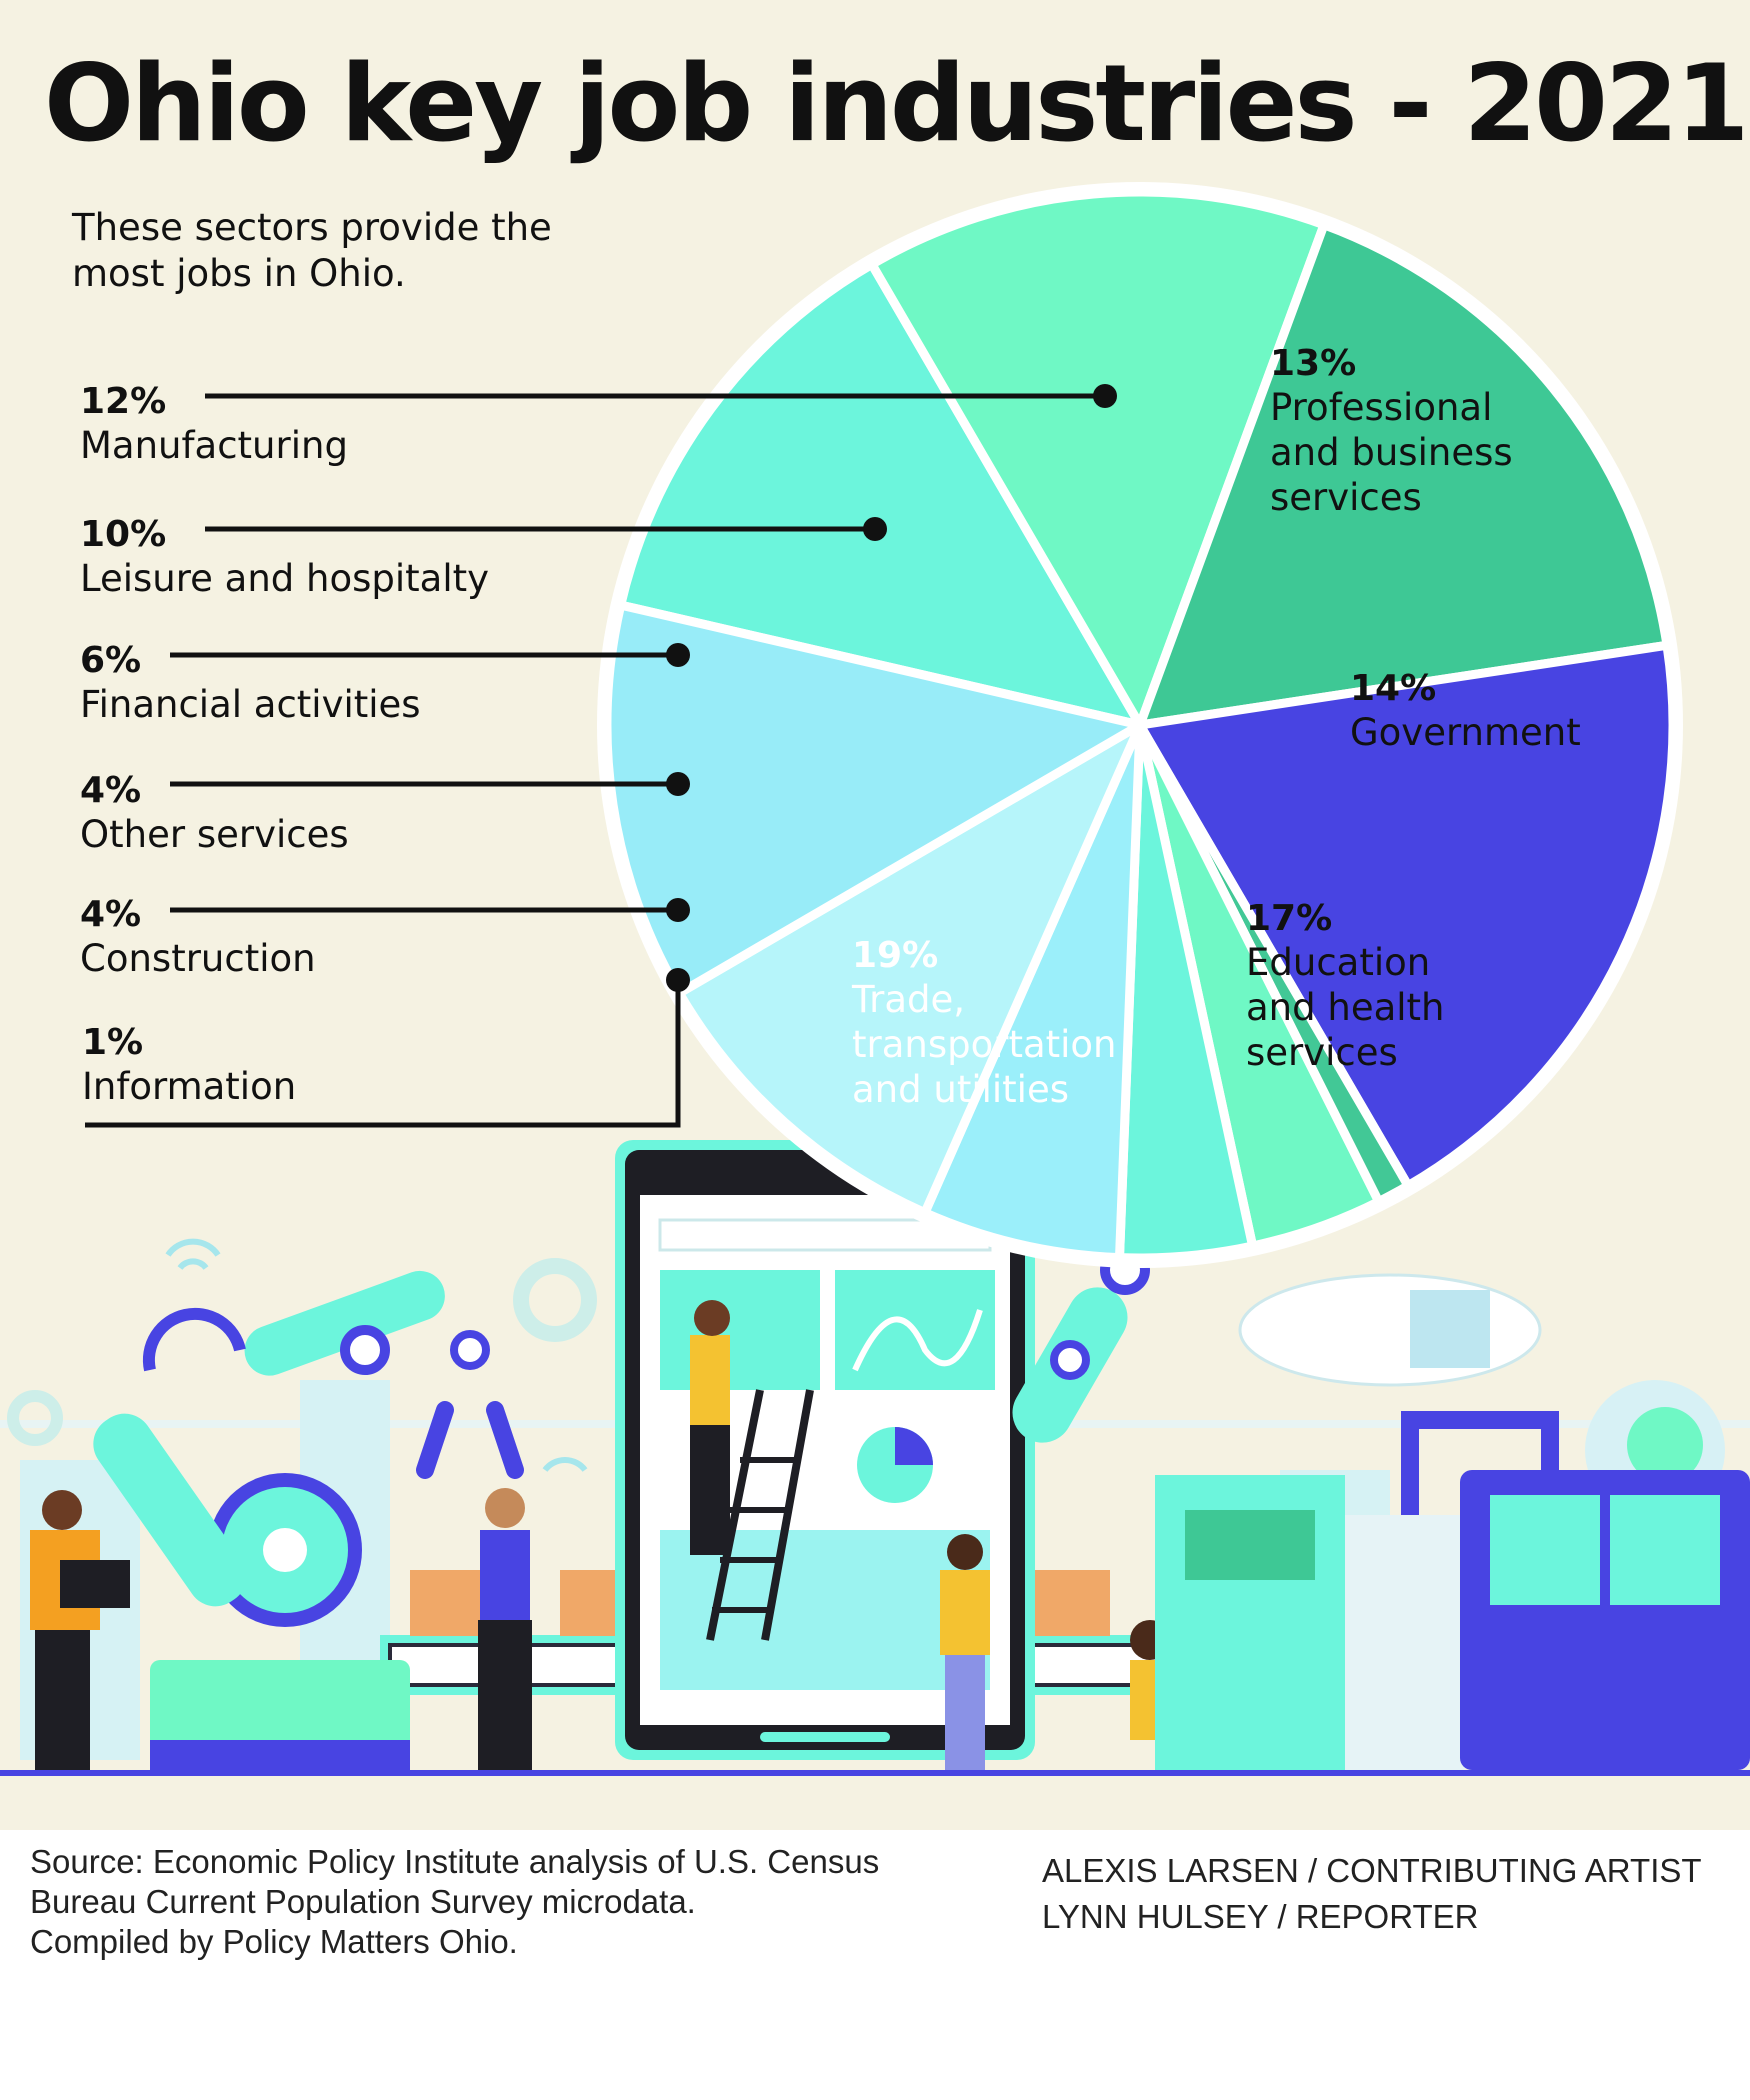 The width and height of the screenshot is (1750, 2100). What do you see at coordinates (984, 1044) in the screenshot?
I see `slice-name-line: transportation` at bounding box center [984, 1044].